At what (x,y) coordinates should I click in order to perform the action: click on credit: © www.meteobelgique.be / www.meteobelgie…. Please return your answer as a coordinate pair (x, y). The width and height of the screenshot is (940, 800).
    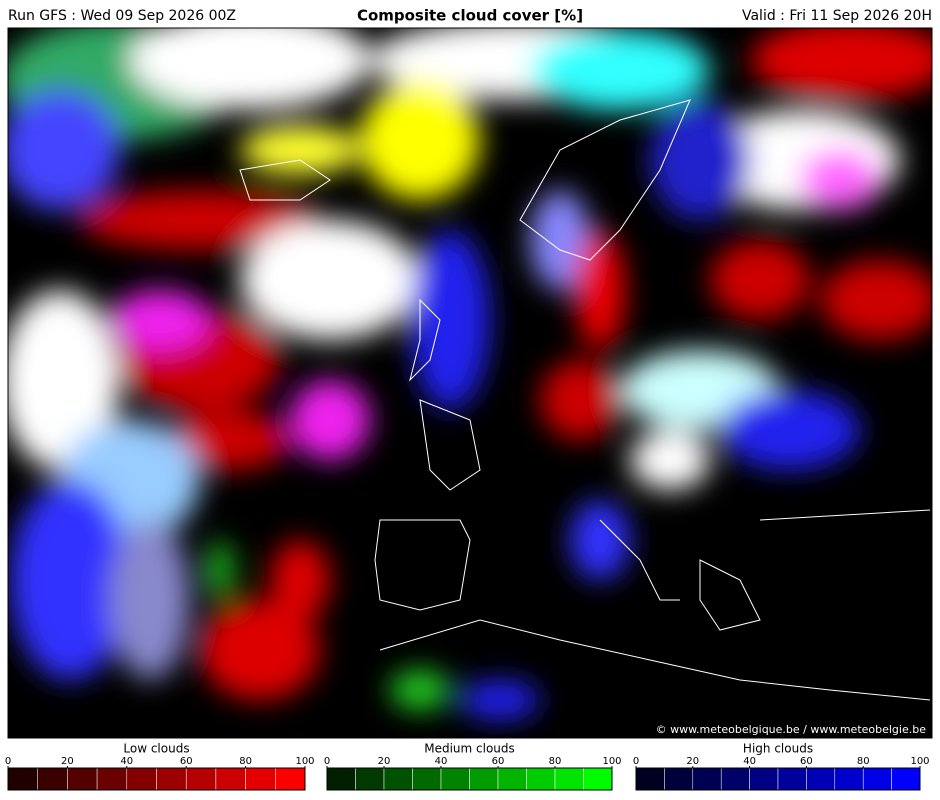
    Looking at the image, I should click on (791, 729).